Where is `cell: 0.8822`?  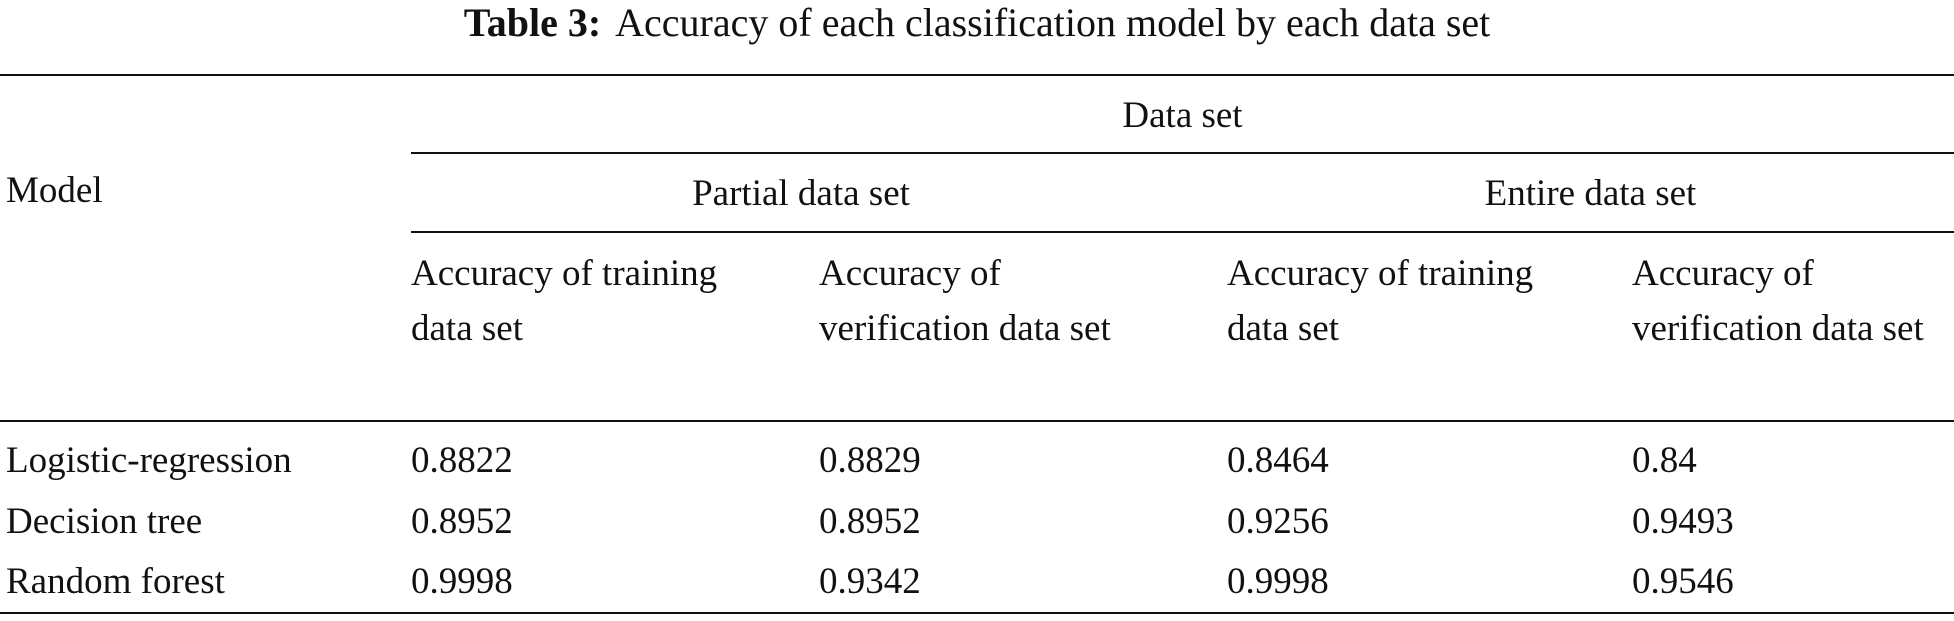
cell: 0.8822 is located at coordinates (462, 460).